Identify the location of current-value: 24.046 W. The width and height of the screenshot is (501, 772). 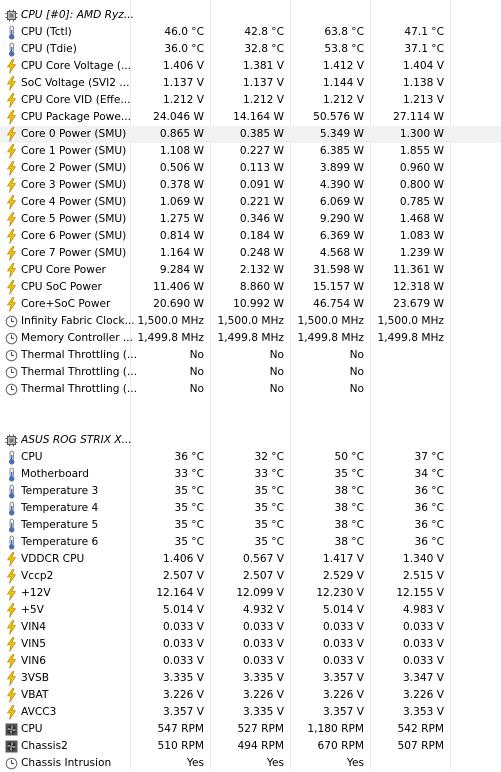
(178, 117).